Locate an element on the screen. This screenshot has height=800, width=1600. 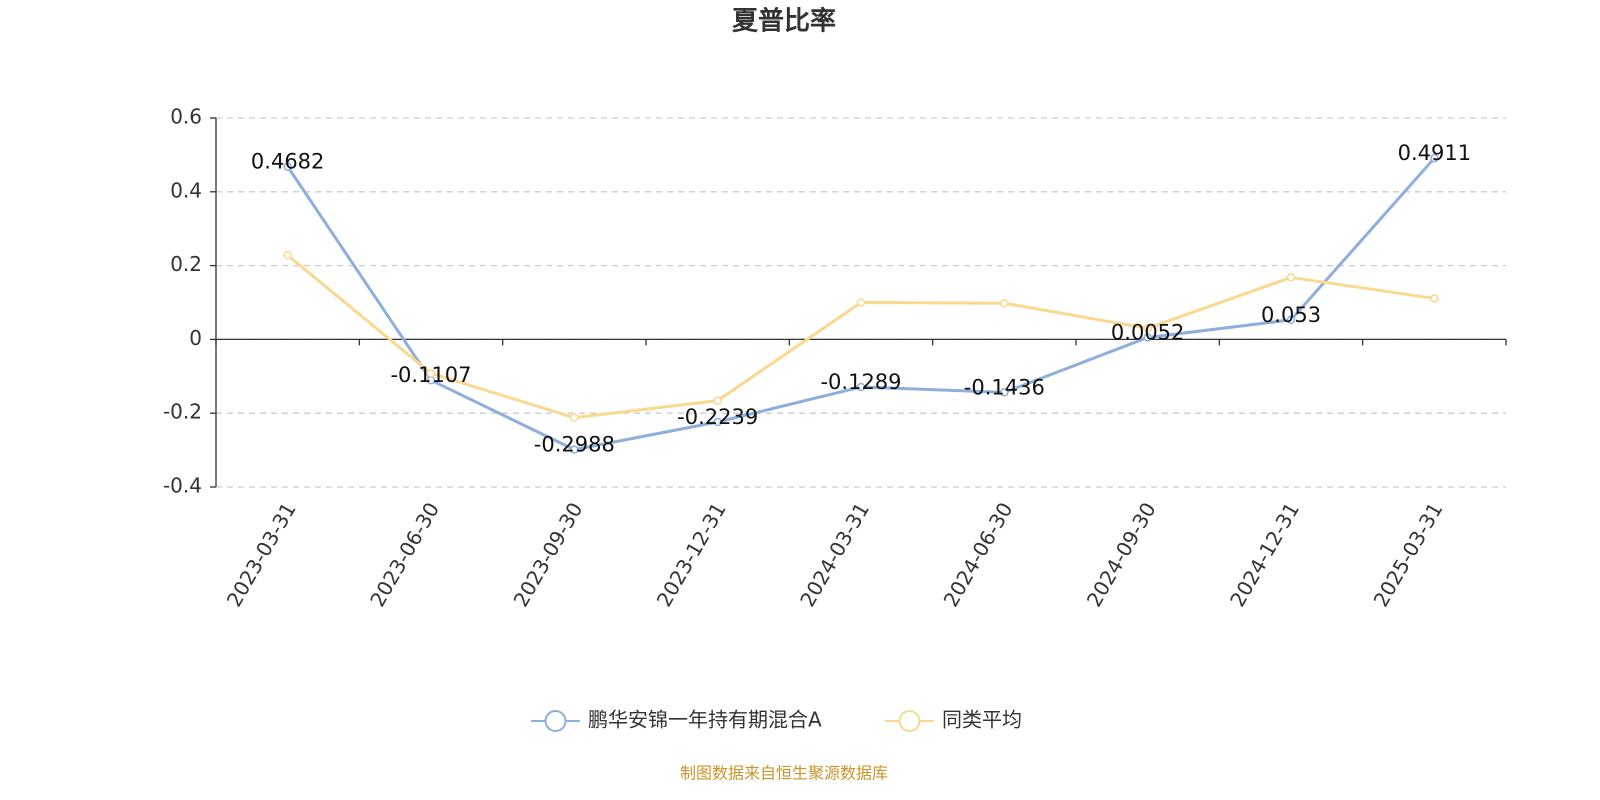
source-note: 制图数据来自恒生聚源数据库 is located at coordinates (784, 773).